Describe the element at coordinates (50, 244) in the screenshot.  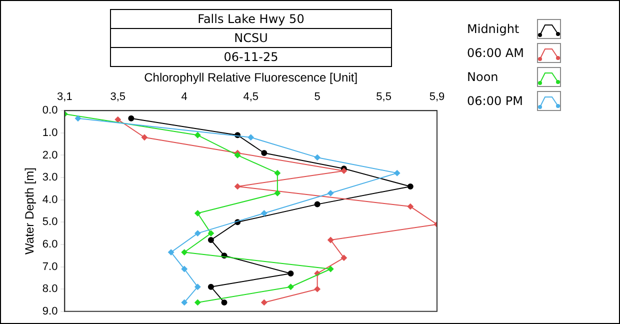
I see `y-tick-label: 6.0` at that location.